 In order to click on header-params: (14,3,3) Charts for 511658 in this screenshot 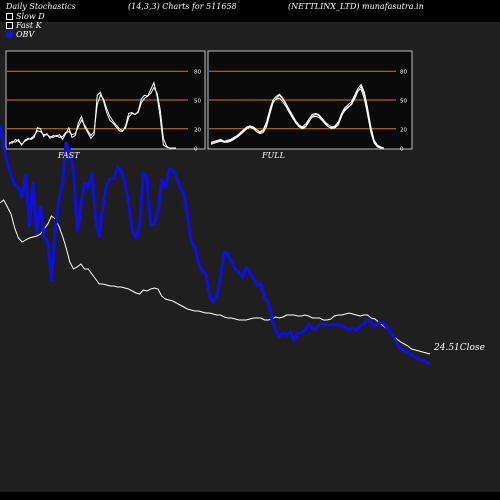, I will do `click(182, 6)`.